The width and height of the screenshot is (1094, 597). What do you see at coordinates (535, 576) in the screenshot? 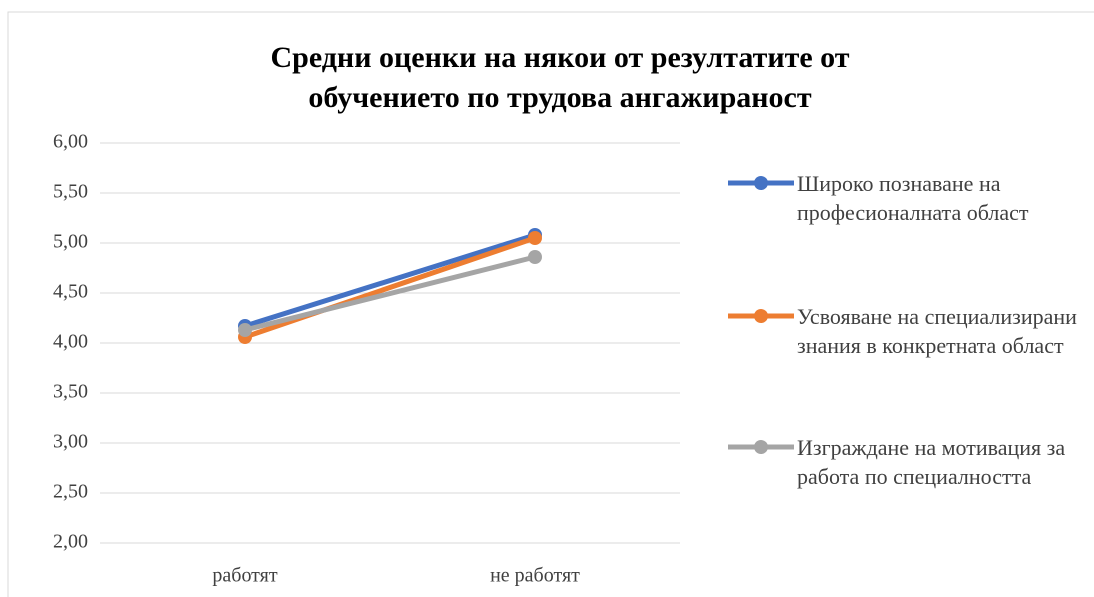
I see `x-tick-label: не работят` at bounding box center [535, 576].